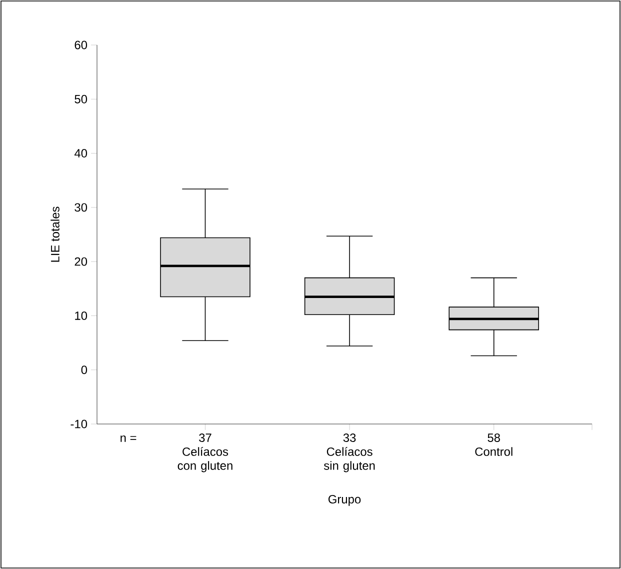 The image size is (621, 569). I want to click on text: 33, so click(349, 438).